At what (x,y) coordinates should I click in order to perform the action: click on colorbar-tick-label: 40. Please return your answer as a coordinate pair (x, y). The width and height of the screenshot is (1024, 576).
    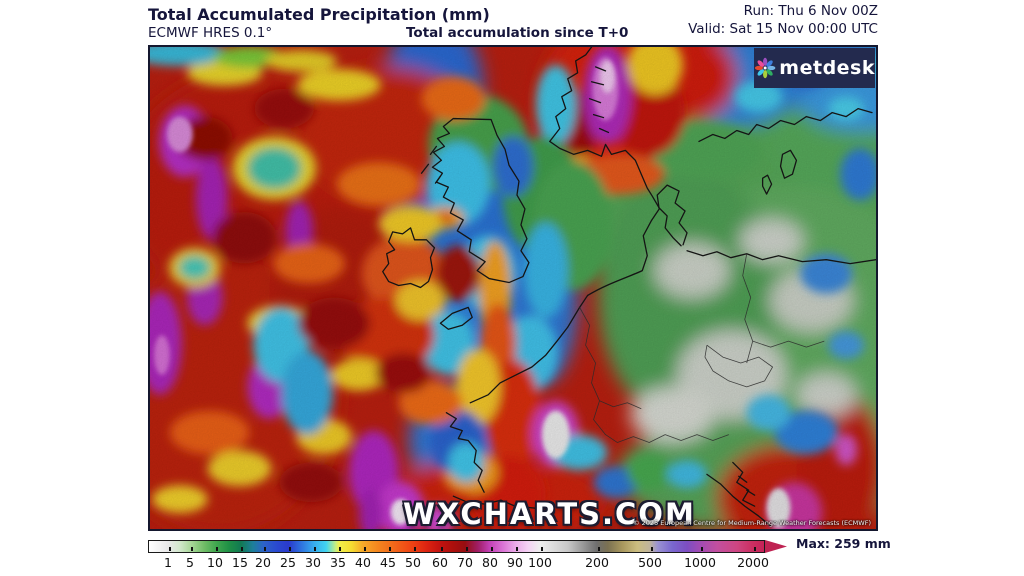
    Looking at the image, I should click on (363, 562).